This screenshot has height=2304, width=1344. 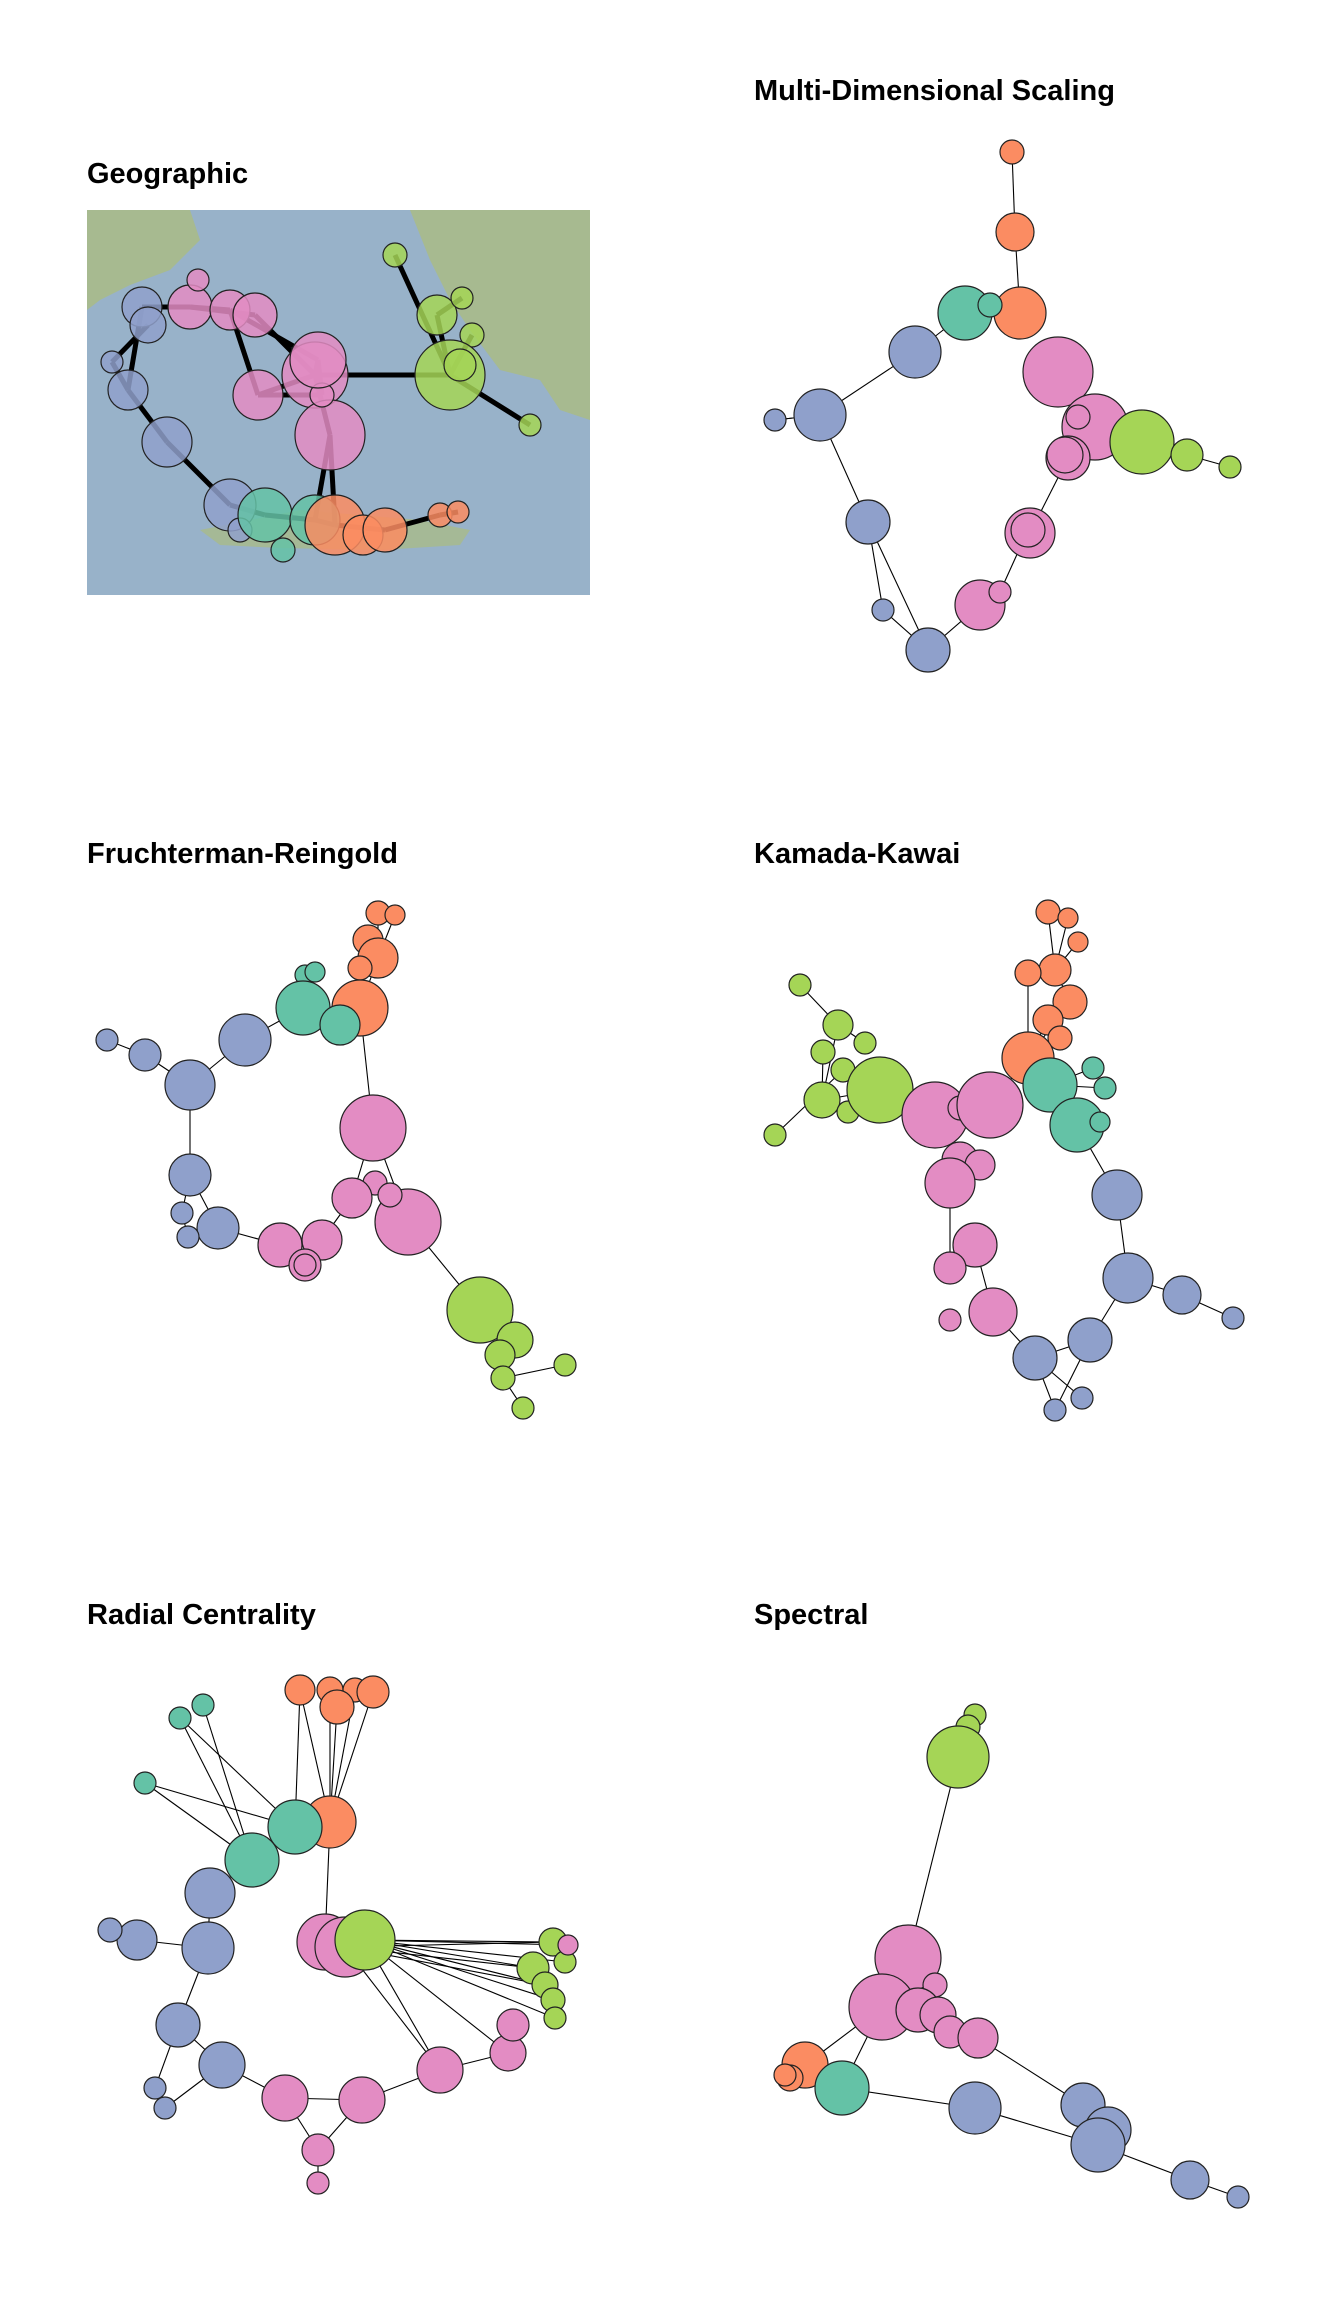 What do you see at coordinates (934, 91) in the screenshot?
I see `panel-title-mds: Multi-Dimensional Scaling` at bounding box center [934, 91].